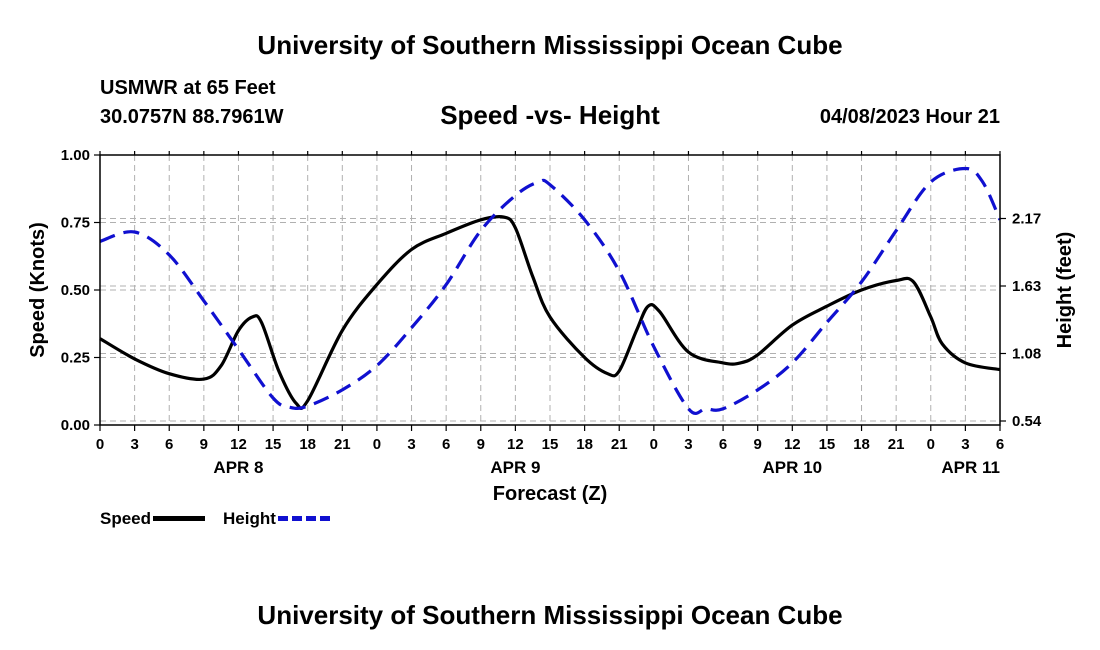  I want to click on x-day-label: APR 9, so click(515, 467).